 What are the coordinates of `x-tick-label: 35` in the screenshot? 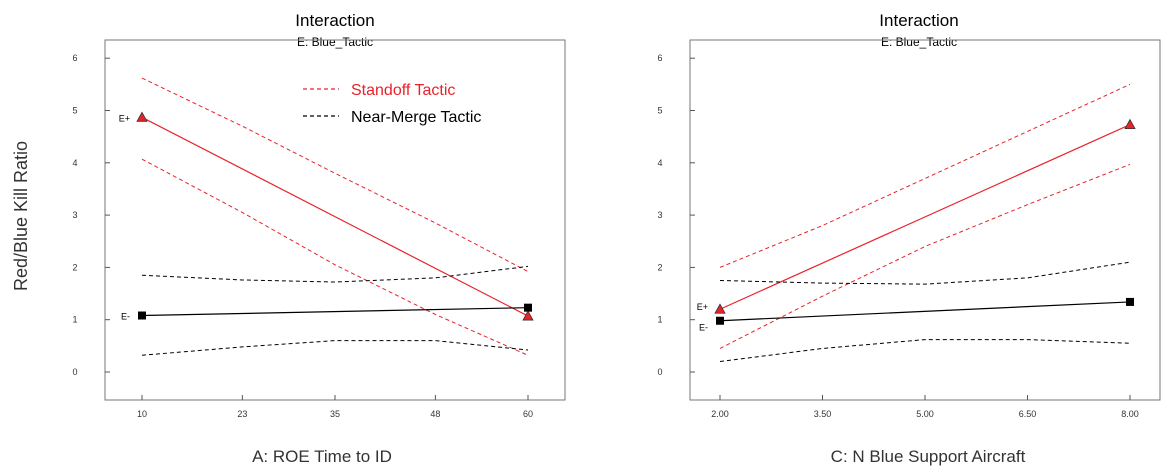 It's located at (335, 414).